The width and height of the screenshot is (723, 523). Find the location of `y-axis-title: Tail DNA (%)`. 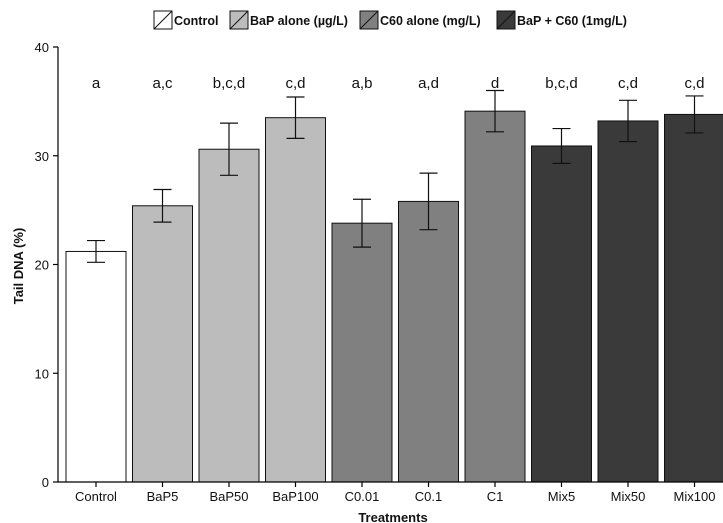

y-axis-title: Tail DNA (%) is located at coordinates (18, 266).